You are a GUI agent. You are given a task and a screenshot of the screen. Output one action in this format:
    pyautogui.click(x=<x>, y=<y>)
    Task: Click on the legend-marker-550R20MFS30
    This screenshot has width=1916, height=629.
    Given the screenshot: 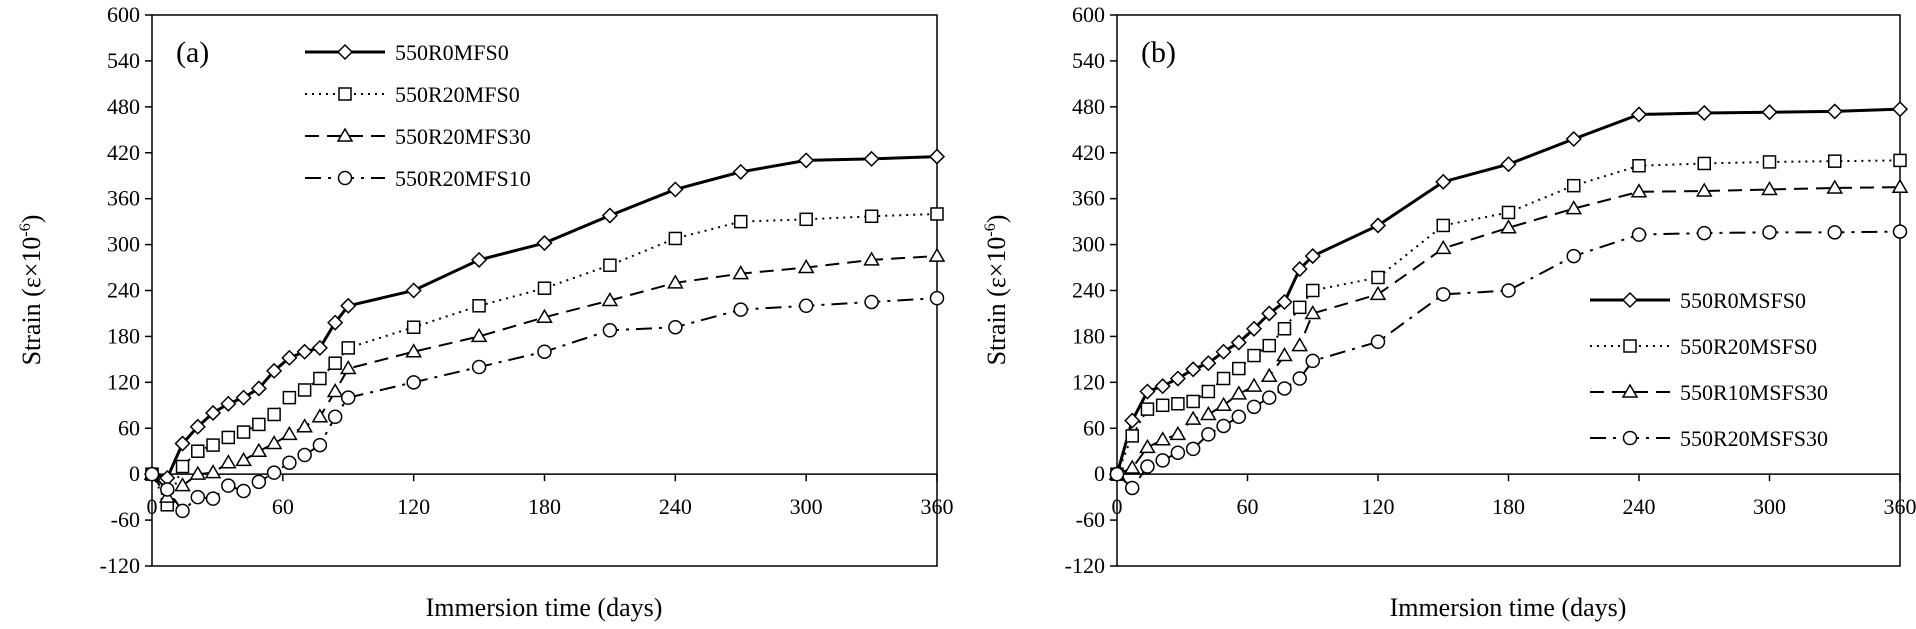 What is the action you would take?
    pyautogui.click(x=345, y=134)
    